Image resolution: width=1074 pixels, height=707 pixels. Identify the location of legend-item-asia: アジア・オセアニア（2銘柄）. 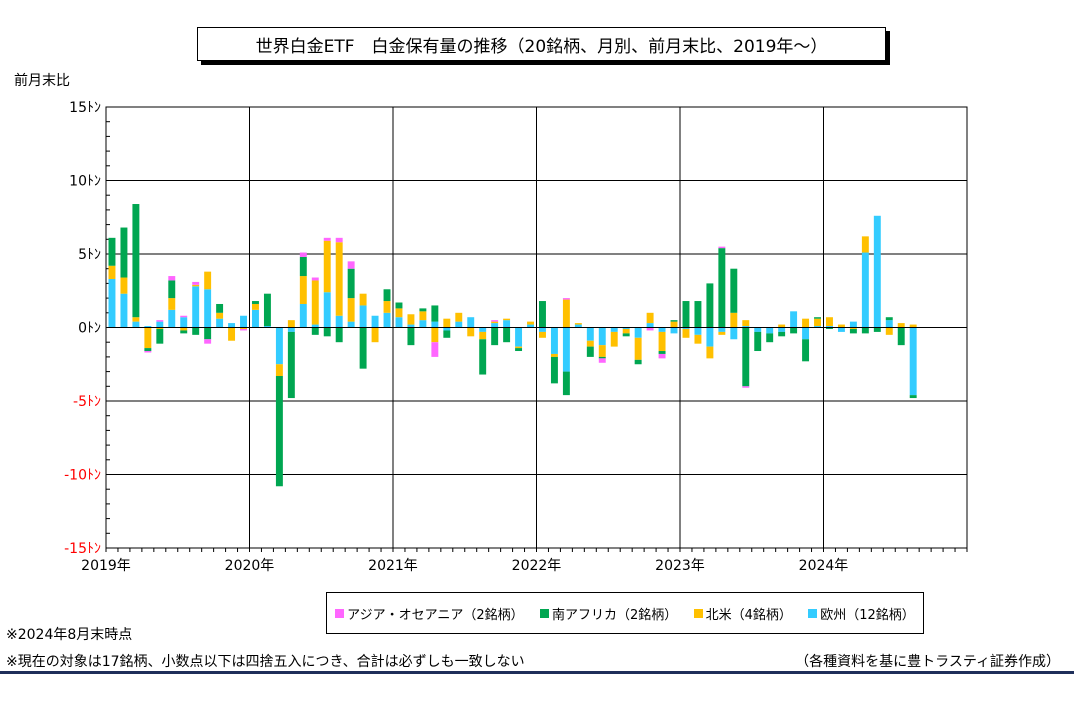
(429, 613).